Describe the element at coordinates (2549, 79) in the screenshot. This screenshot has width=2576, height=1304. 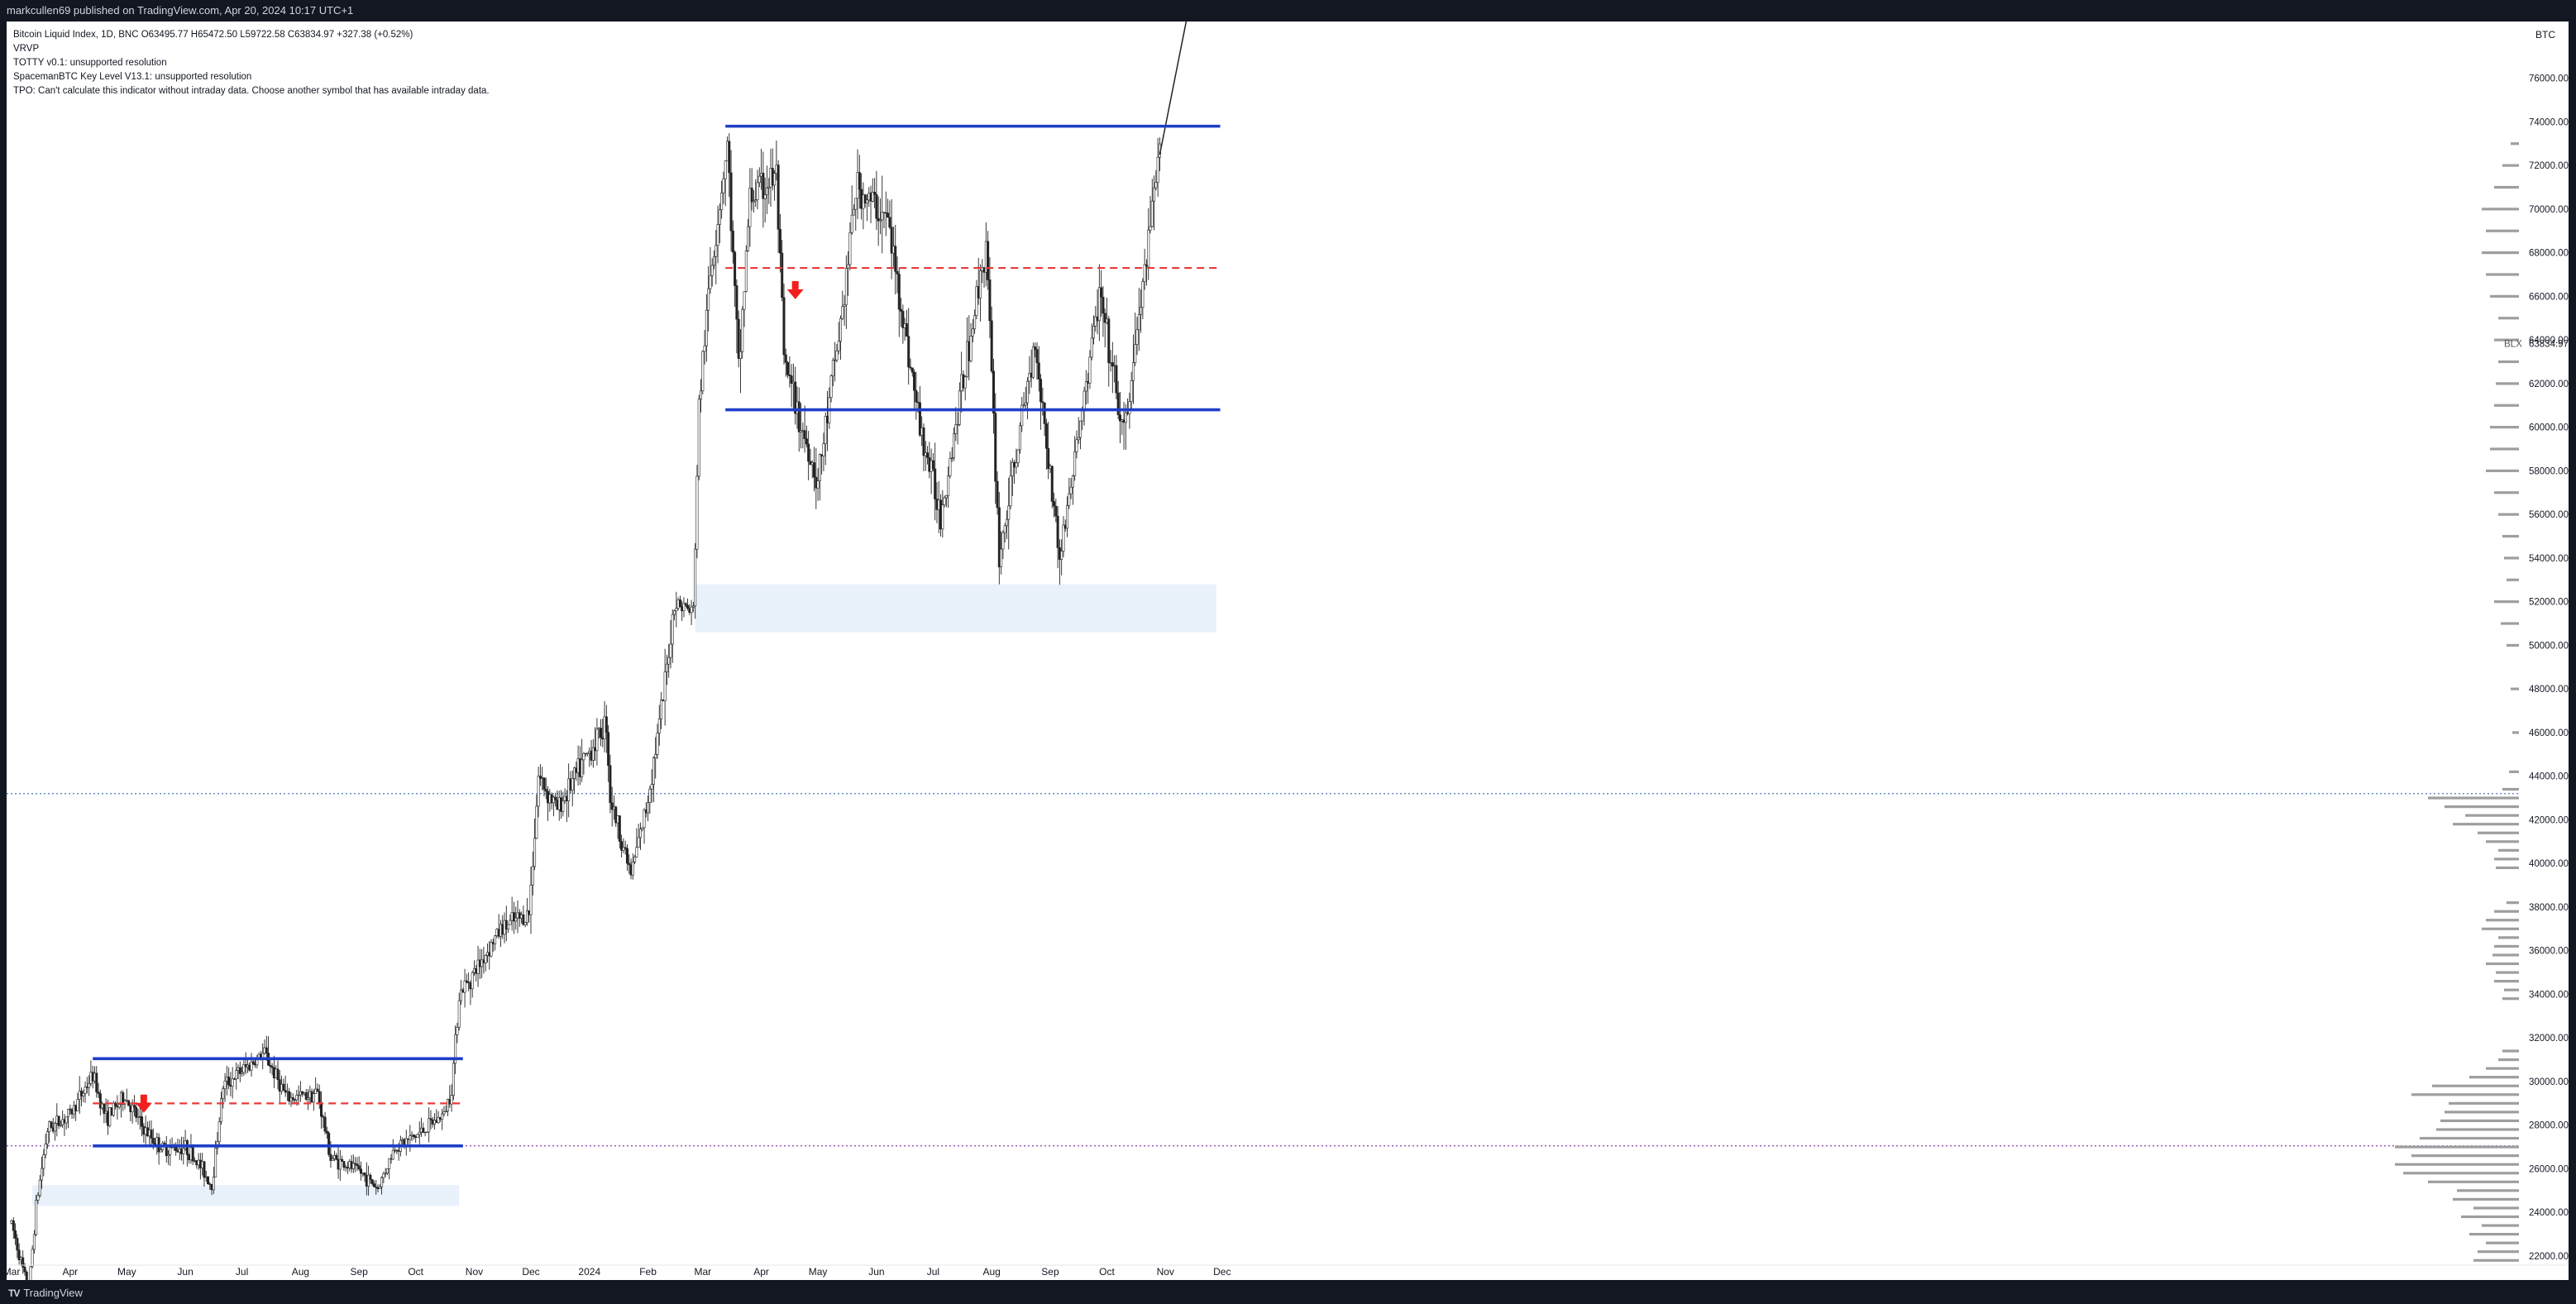
I see `price-tick-label: 76000.00` at that location.